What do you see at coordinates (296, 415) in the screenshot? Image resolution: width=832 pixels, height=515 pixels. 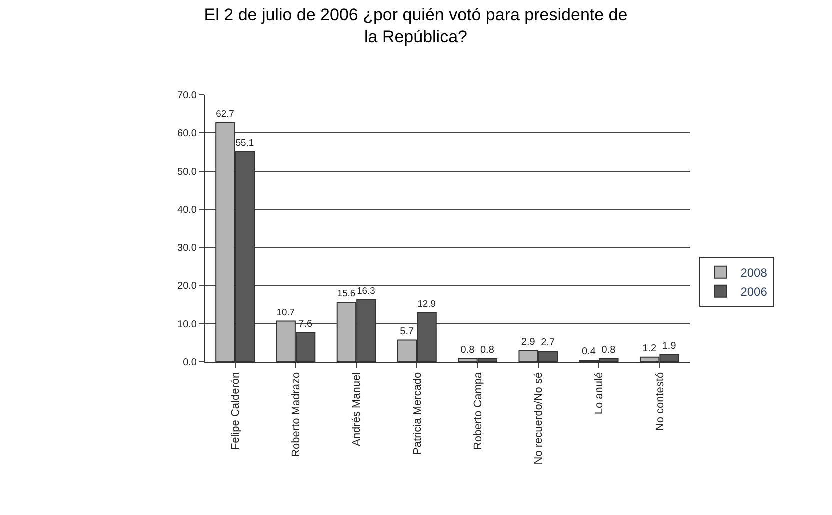 I see `x-tick-label: Roberto Madrazo` at bounding box center [296, 415].